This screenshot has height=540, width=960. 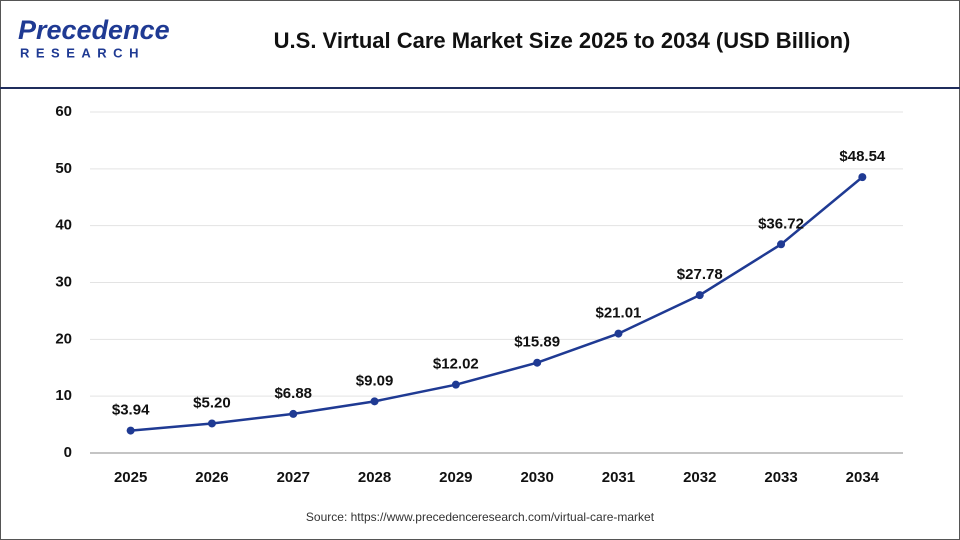 What do you see at coordinates (780, 477) in the screenshot?
I see `x-tick-label: 2033` at bounding box center [780, 477].